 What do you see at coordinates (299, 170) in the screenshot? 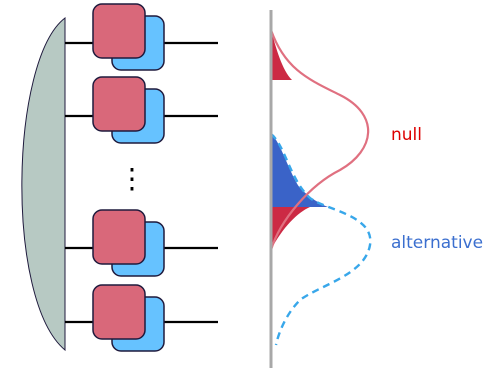
I see `alternative-shaded-region` at bounding box center [299, 170].